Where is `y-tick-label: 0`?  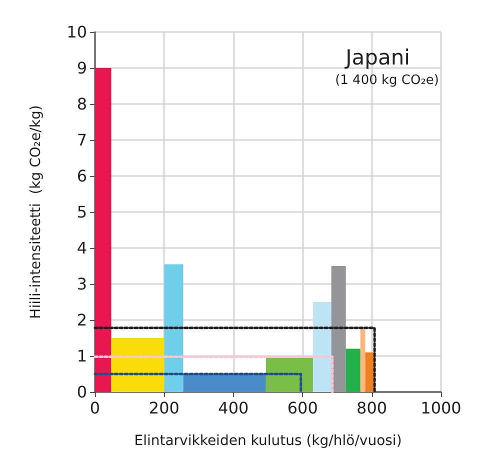
y-tick-label: 0 is located at coordinates (81, 392).